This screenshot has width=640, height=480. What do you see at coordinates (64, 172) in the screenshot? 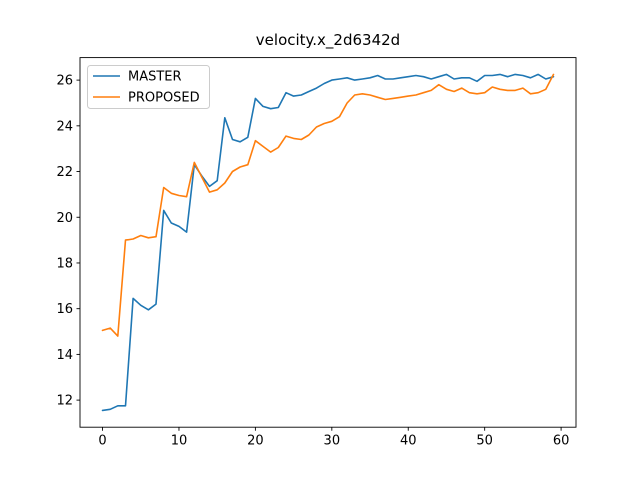
I see `y-tick-label: 22` at bounding box center [64, 172].